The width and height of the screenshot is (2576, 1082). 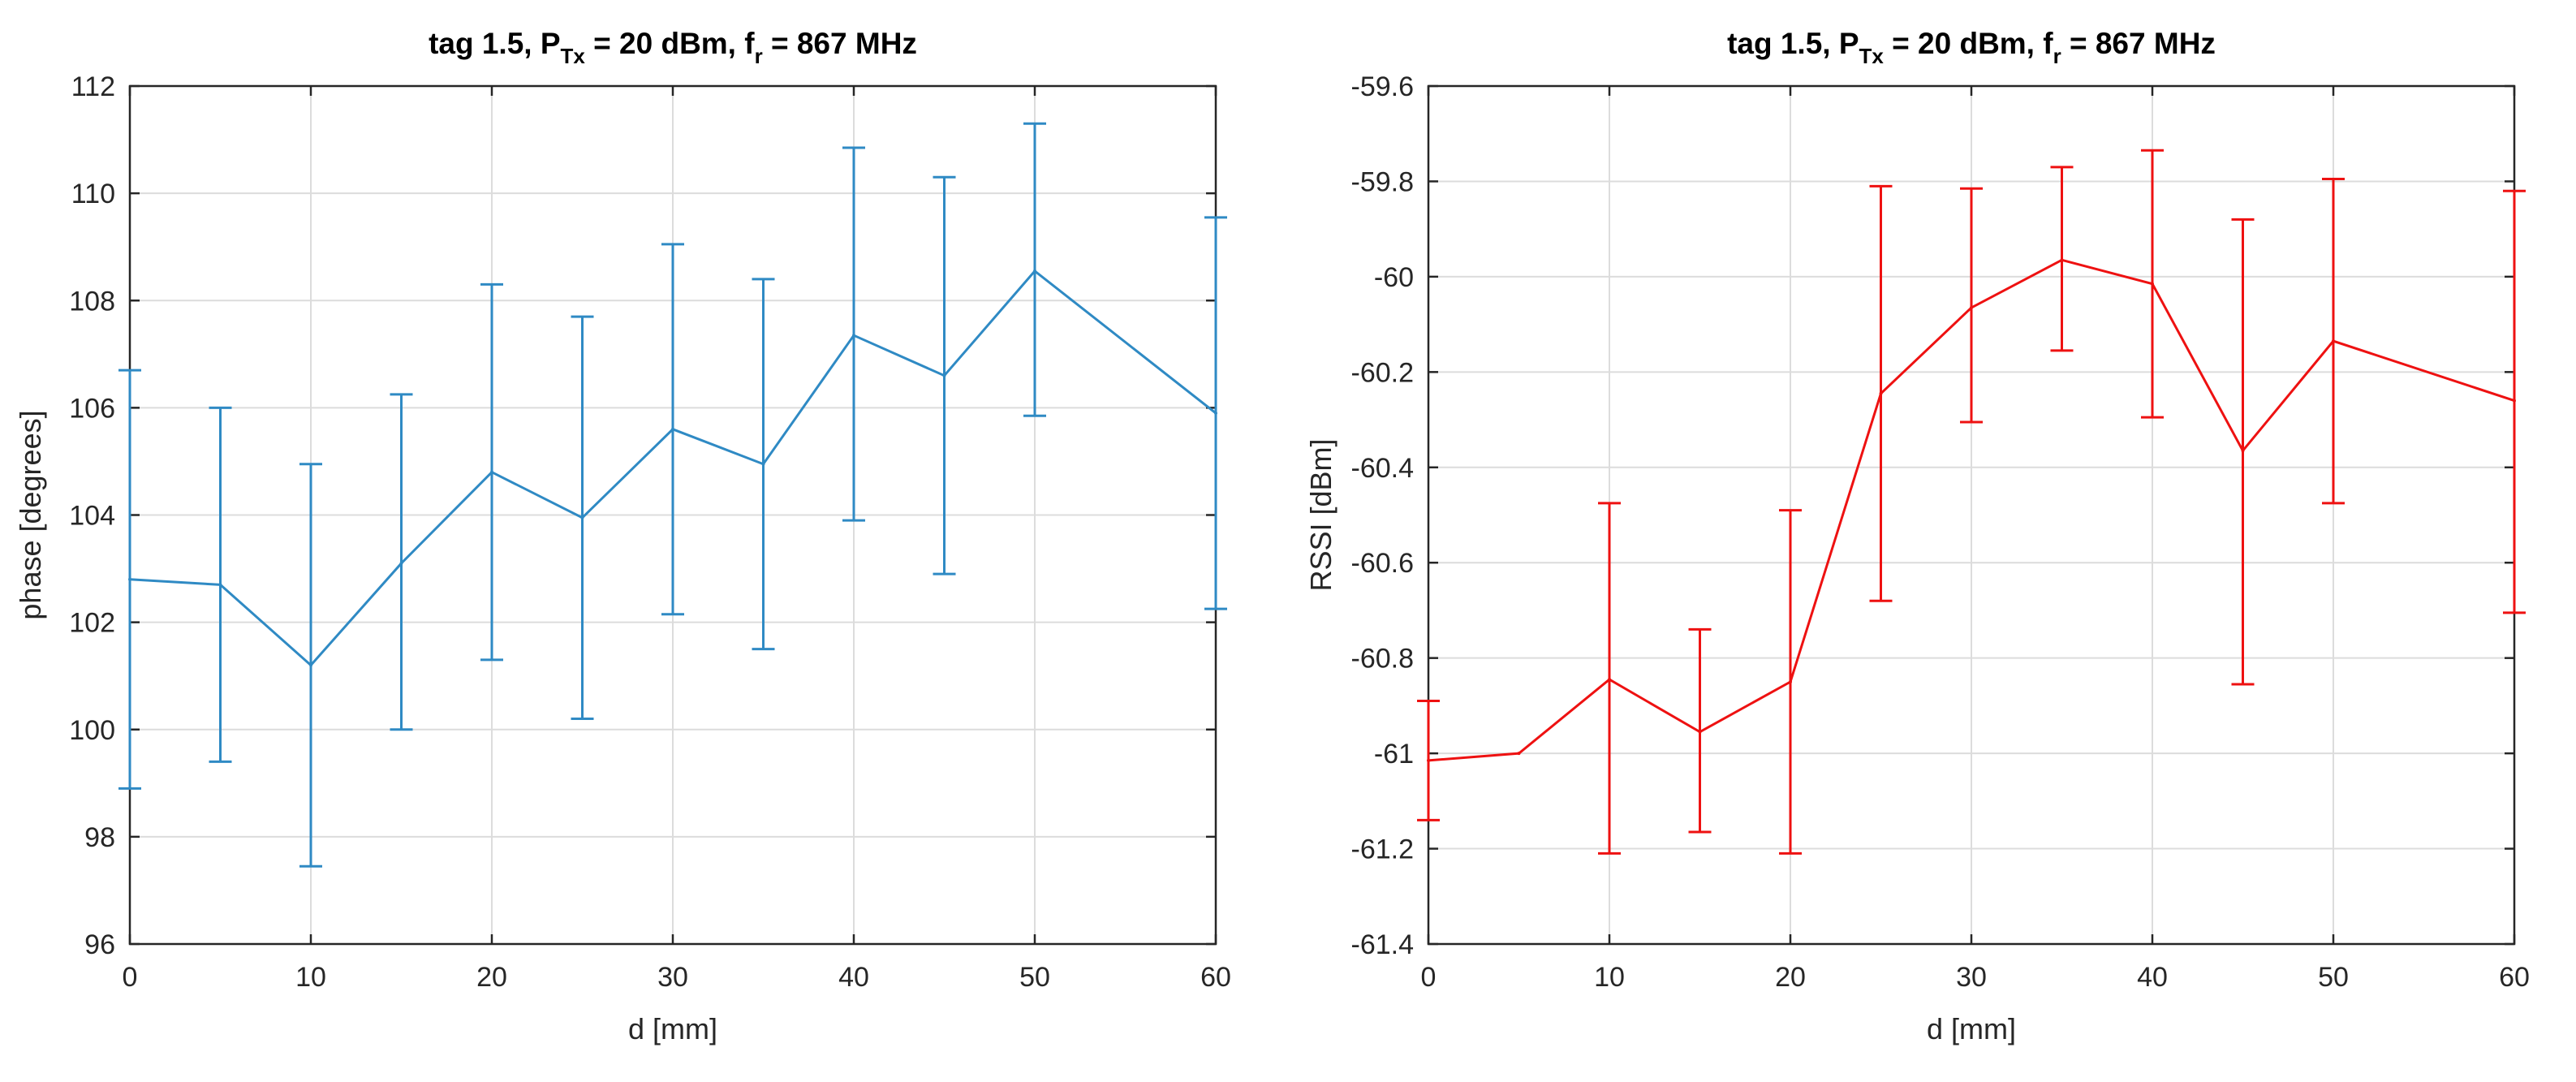 I want to click on y-tick-label: -61.4, so click(x=1383, y=944).